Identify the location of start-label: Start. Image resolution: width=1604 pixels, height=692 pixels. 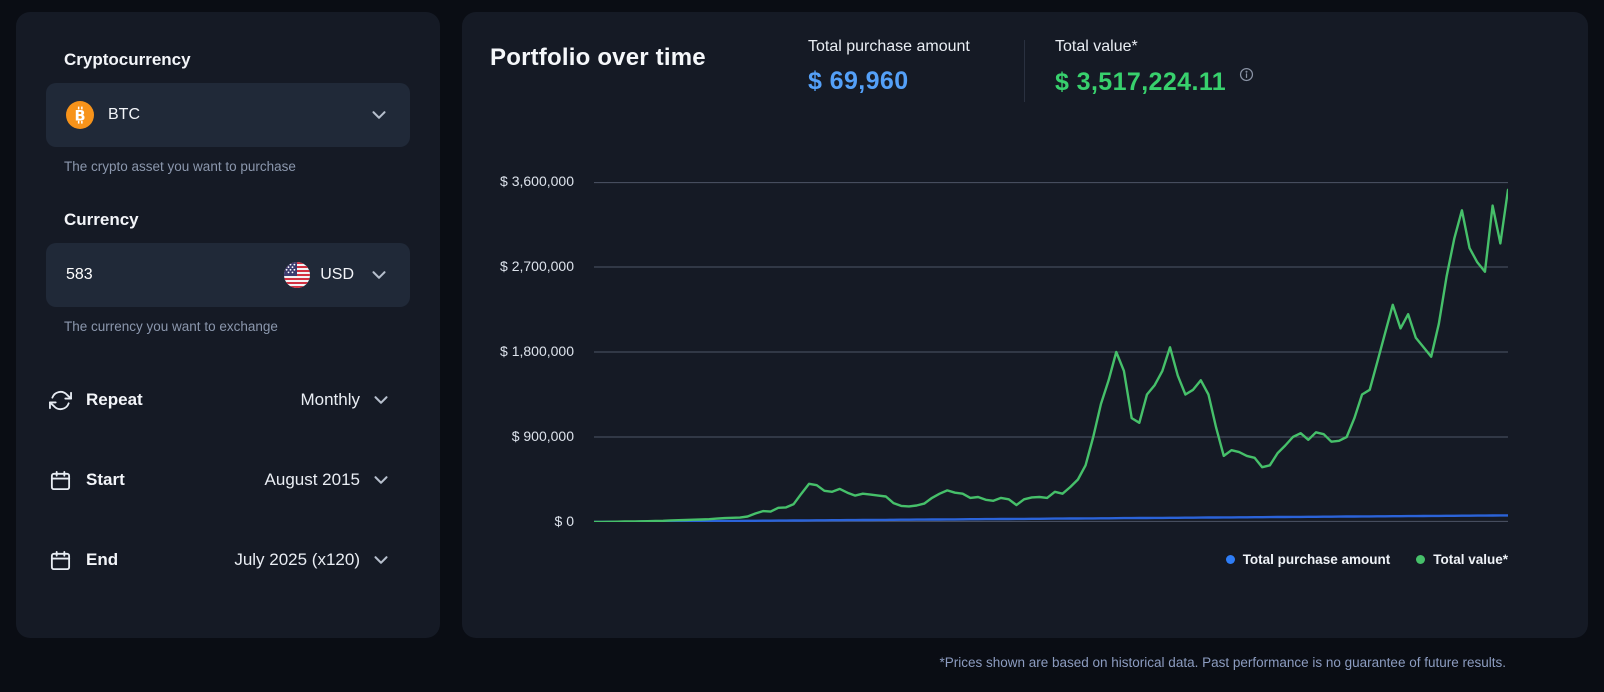
(105, 479).